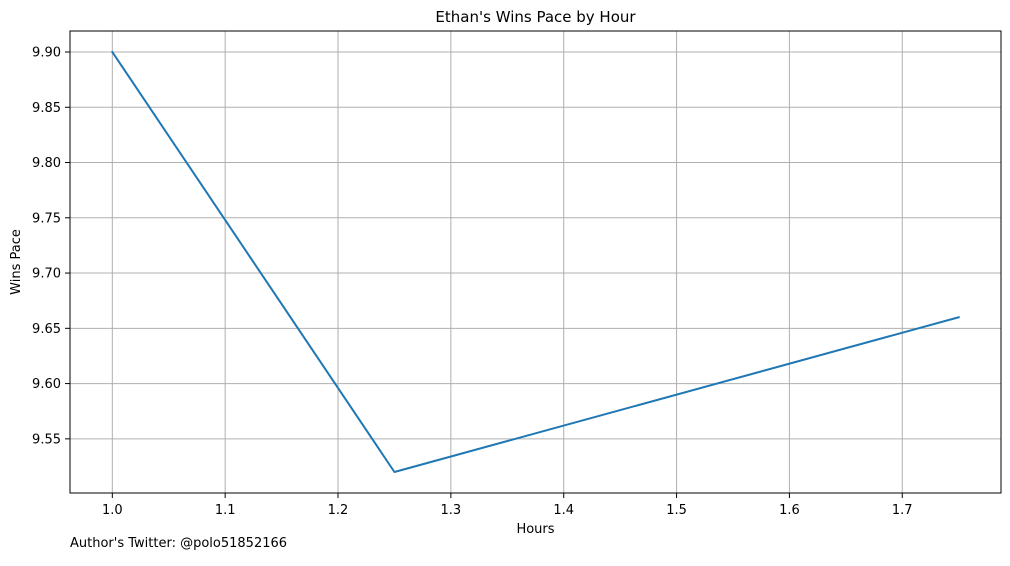 The width and height of the screenshot is (1010, 566). Describe the element at coordinates (789, 510) in the screenshot. I see `x-tick-label: 1.6` at that location.